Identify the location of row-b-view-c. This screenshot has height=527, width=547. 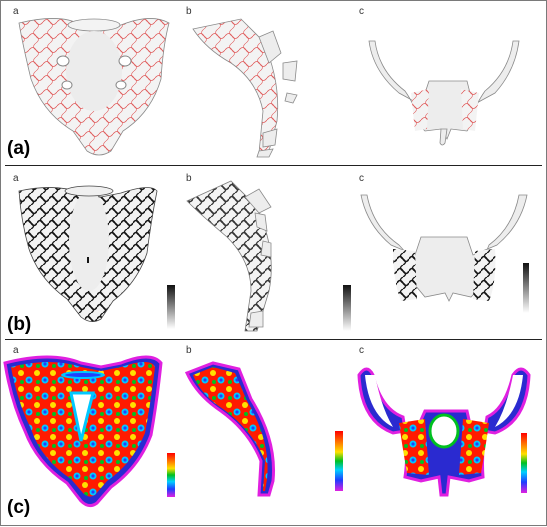
(444, 248).